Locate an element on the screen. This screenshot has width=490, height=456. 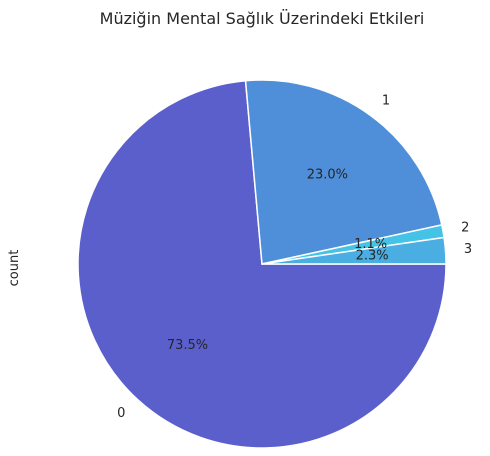
percent-label-1: 23.0% is located at coordinates (327, 175).